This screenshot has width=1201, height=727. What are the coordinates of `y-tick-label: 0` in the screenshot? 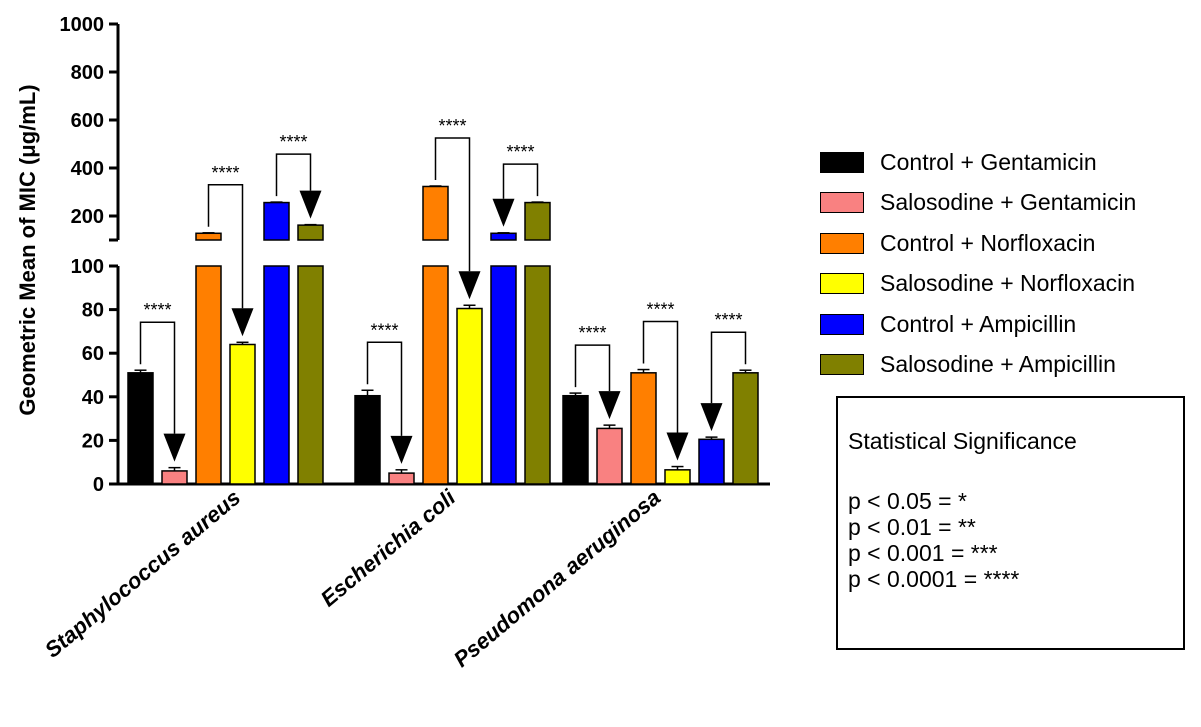 It's located at (98, 485).